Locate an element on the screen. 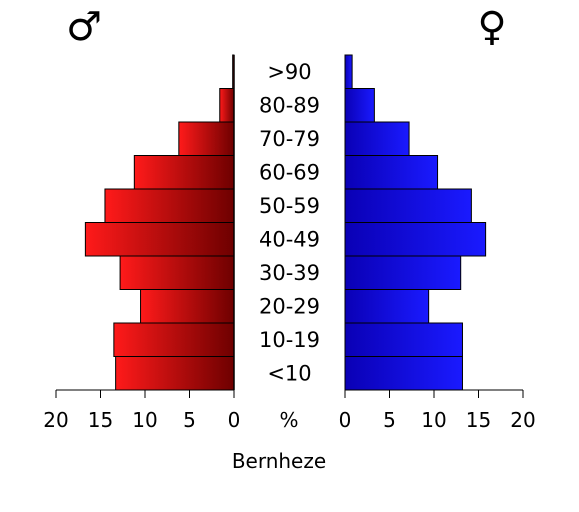 Image resolution: width=579 pixels, height=512 pixels. age-group-label: 80-89 is located at coordinates (289, 105).